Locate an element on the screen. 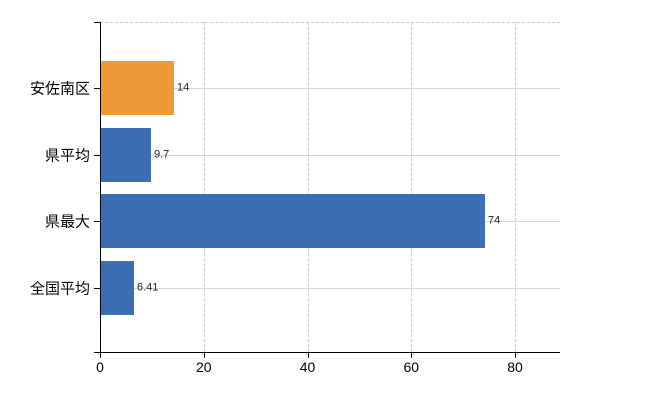 Image resolution: width=650 pixels, height=400 pixels. x-axis-tick-label-40: 40 is located at coordinates (307, 367).